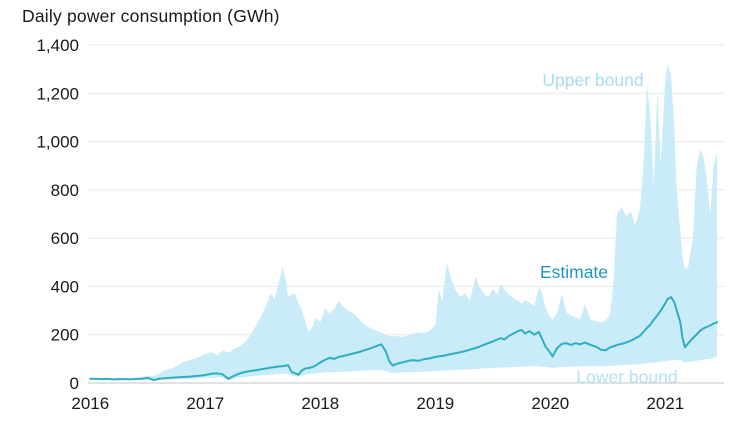 The height and width of the screenshot is (422, 740). Describe the element at coordinates (151, 16) in the screenshot. I see `chart-title: Daily power consumption (GWh)` at that location.